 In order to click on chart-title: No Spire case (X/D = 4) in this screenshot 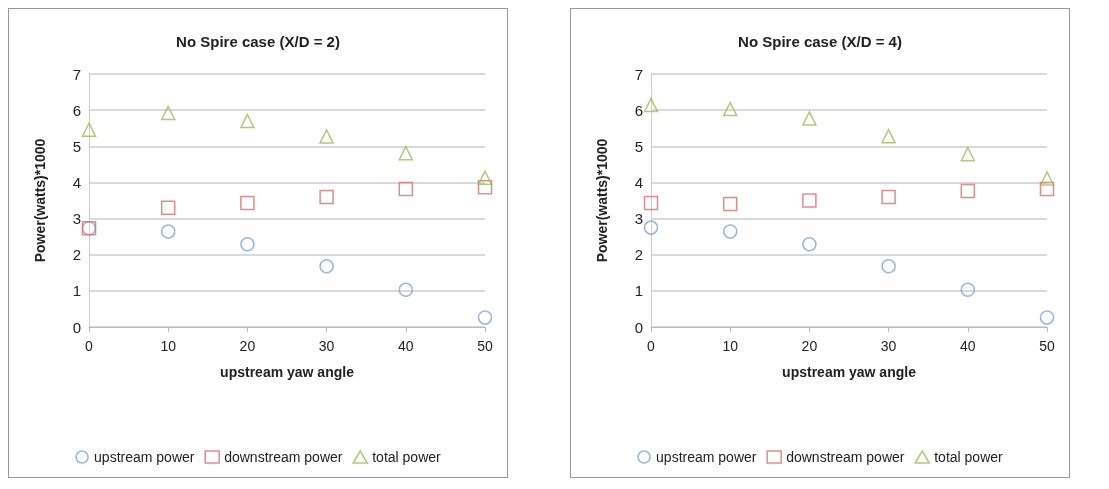, I will do `click(820, 41)`.